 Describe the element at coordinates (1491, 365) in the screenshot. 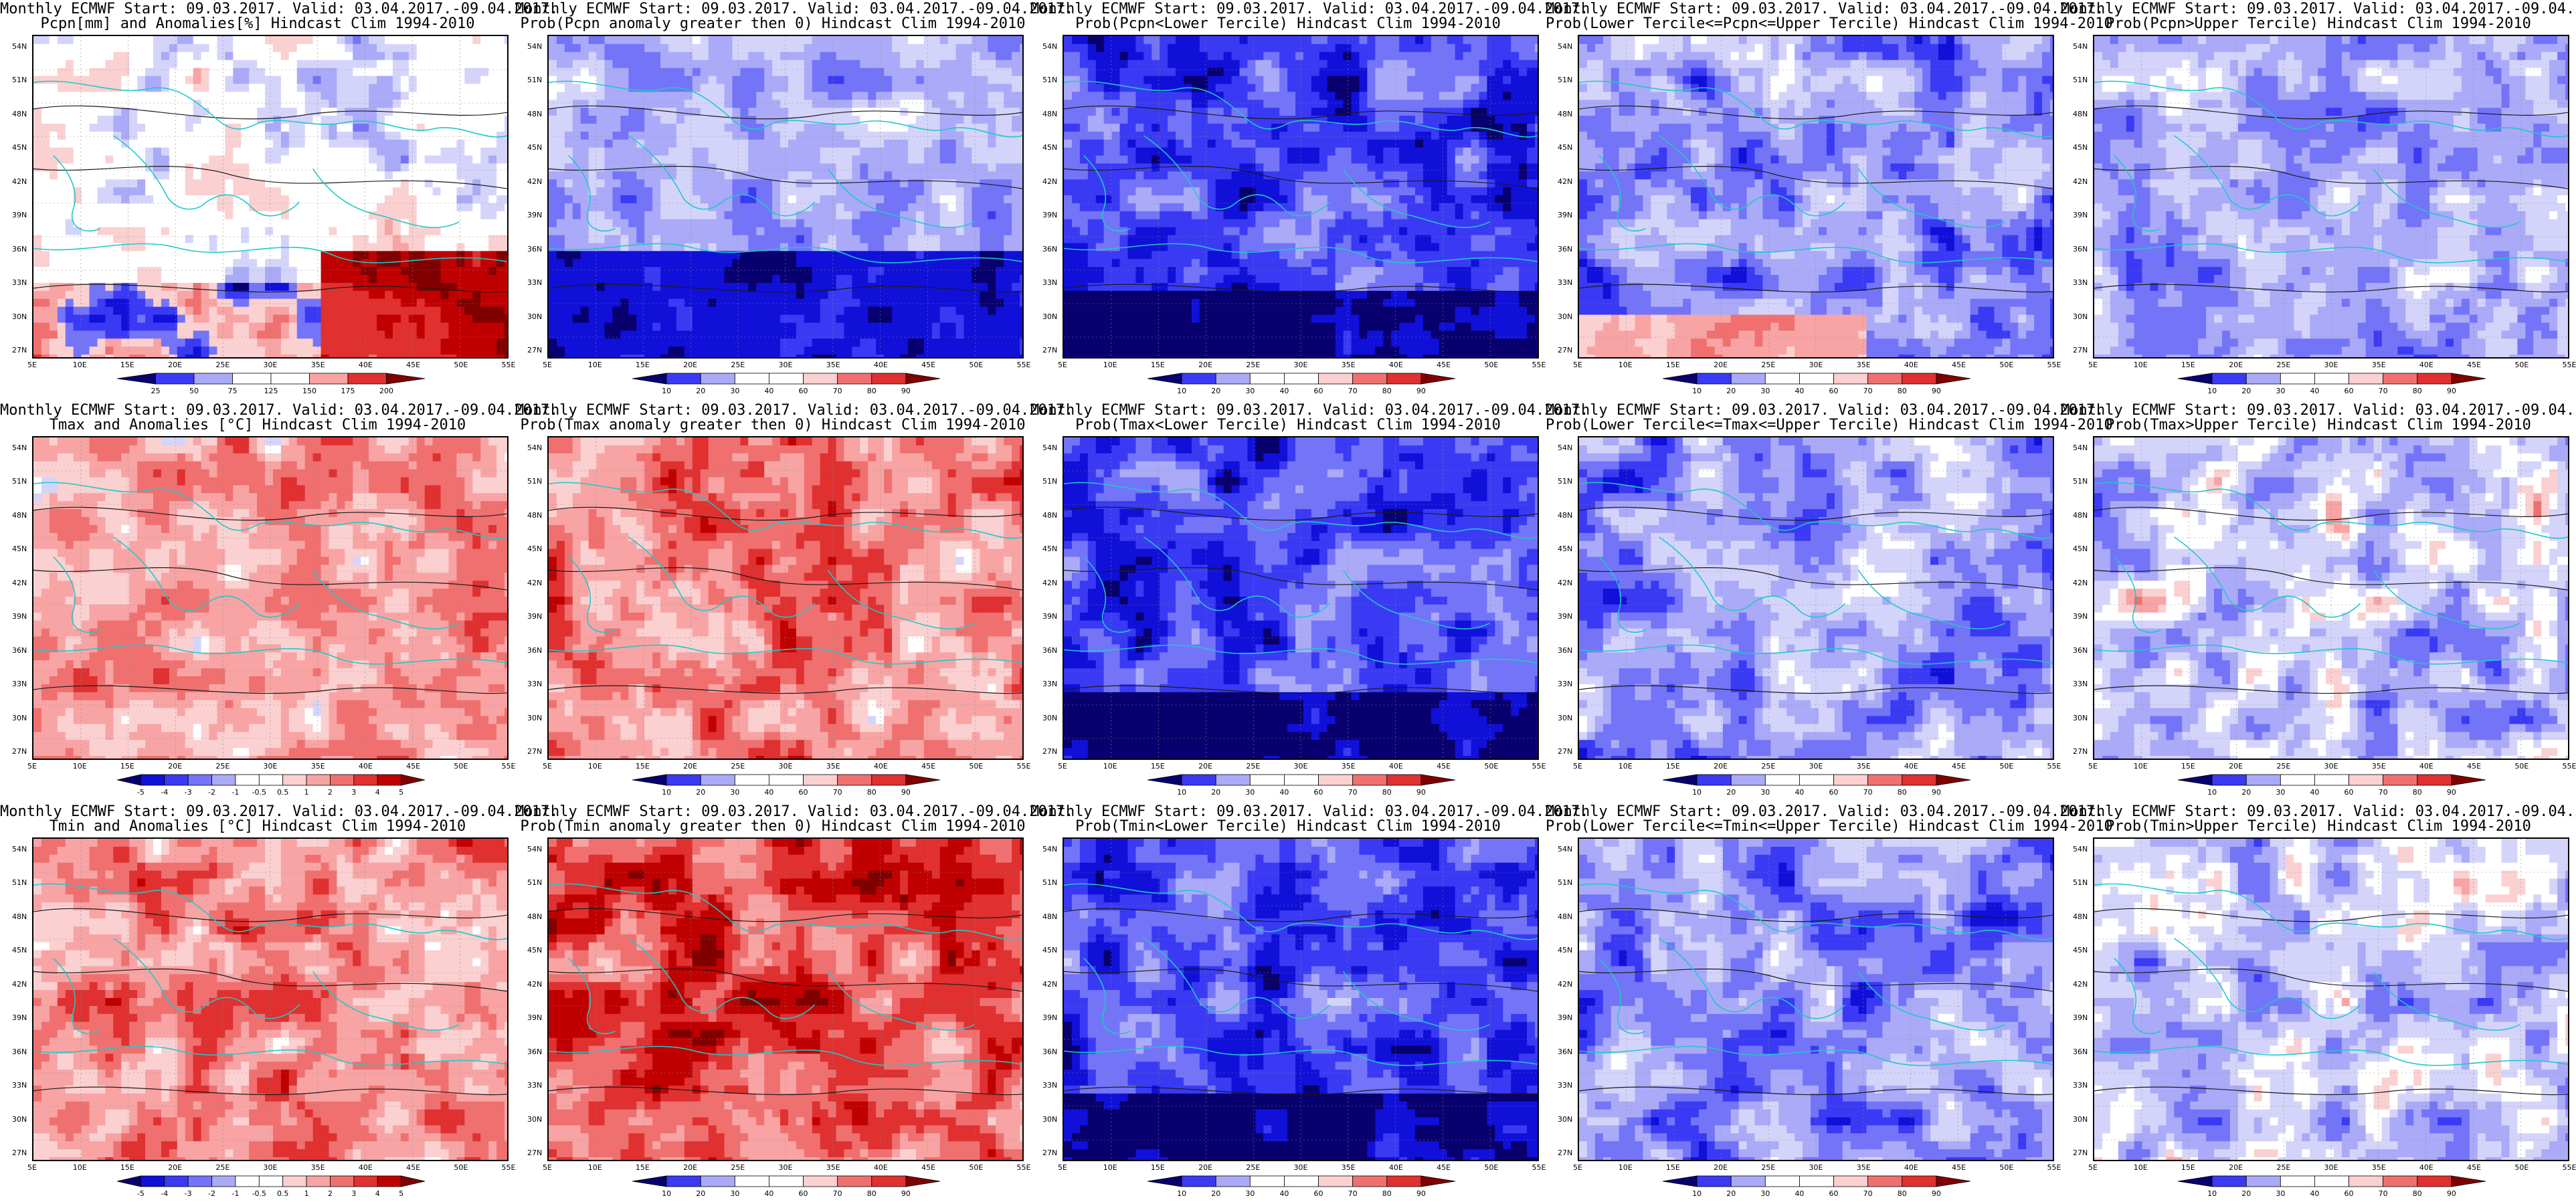

I see `x-tick-label: 50E` at that location.